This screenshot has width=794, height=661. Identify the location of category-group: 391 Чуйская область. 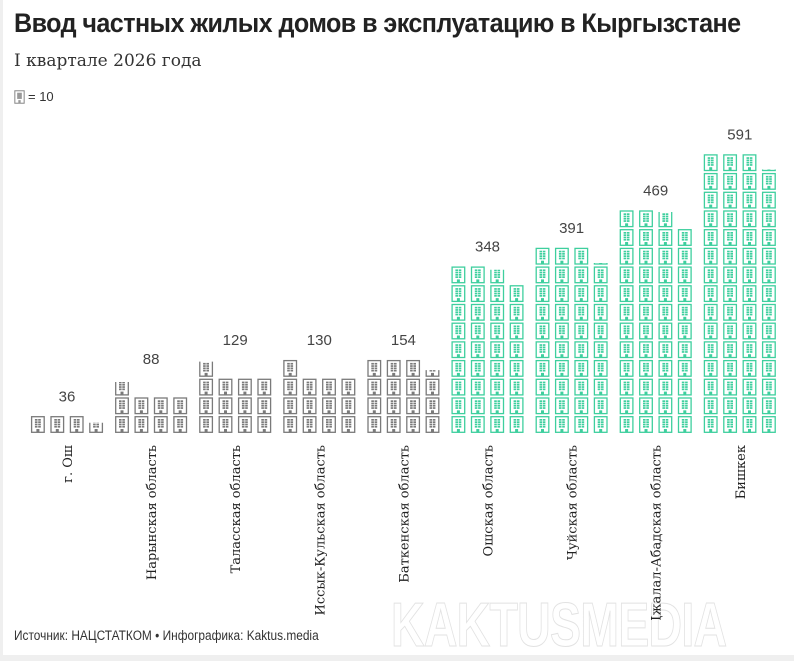
(571, 390).